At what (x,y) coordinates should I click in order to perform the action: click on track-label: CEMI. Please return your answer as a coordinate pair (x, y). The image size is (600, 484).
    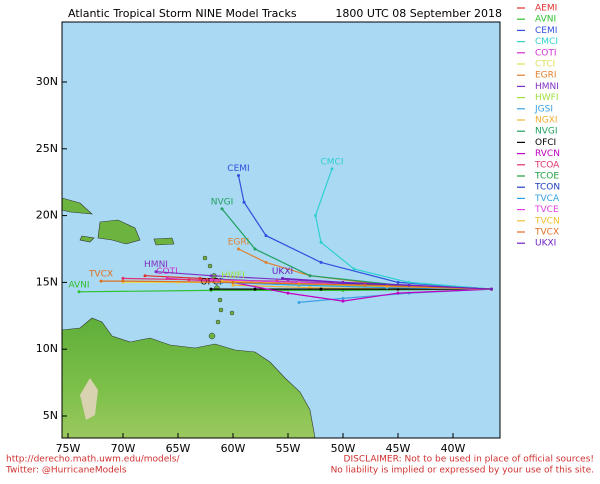
    Looking at the image, I should click on (238, 169).